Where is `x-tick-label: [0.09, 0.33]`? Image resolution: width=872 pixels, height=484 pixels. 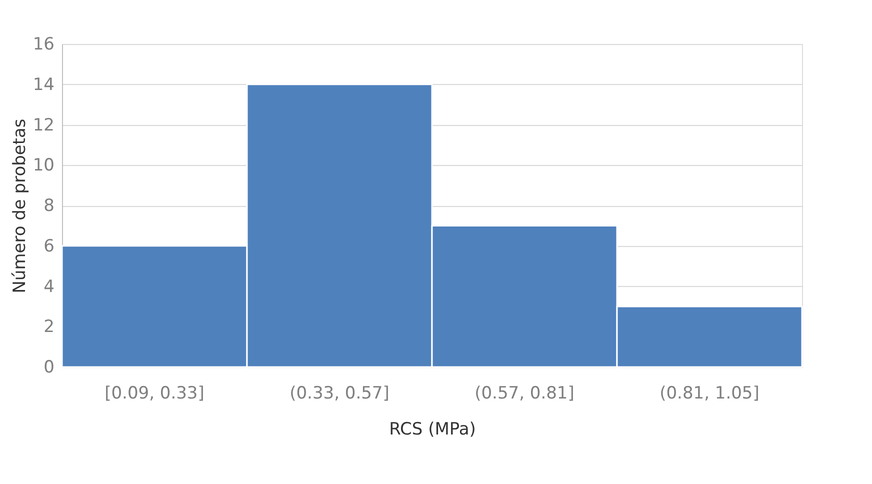 x-tick-label: [0.09, 0.33] is located at coordinates (154, 394).